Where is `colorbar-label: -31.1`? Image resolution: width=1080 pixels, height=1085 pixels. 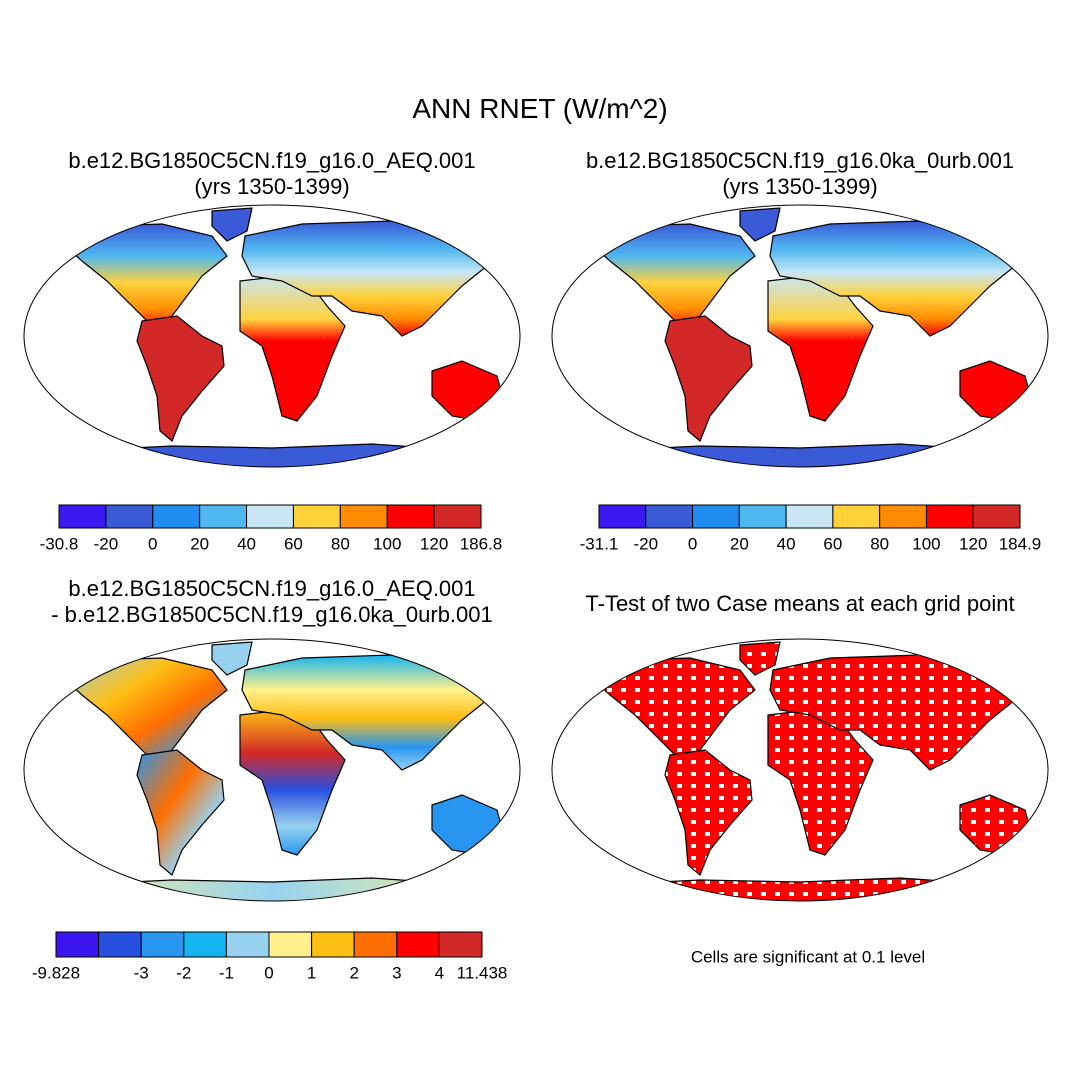
colorbar-label: -31.1 is located at coordinates (599, 543).